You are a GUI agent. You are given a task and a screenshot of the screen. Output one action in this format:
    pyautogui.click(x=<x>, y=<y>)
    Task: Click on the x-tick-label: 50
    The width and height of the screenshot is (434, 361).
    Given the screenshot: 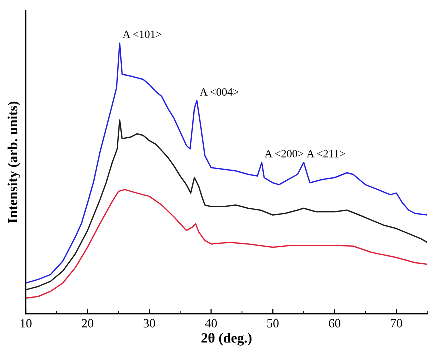 What is the action you would take?
    pyautogui.click(x=273, y=323)
    